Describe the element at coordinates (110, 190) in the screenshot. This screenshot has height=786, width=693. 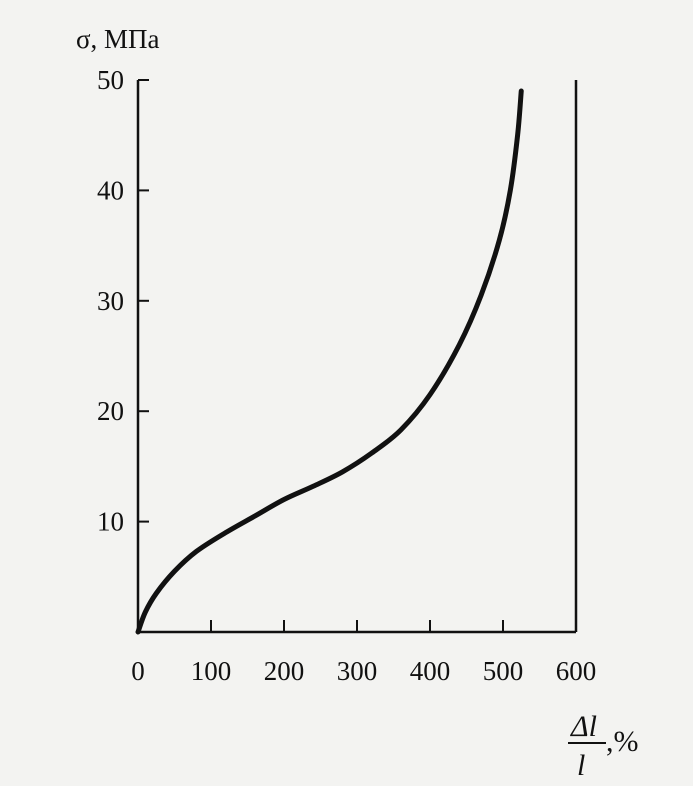
I see `y-tick-label: 40` at that location.